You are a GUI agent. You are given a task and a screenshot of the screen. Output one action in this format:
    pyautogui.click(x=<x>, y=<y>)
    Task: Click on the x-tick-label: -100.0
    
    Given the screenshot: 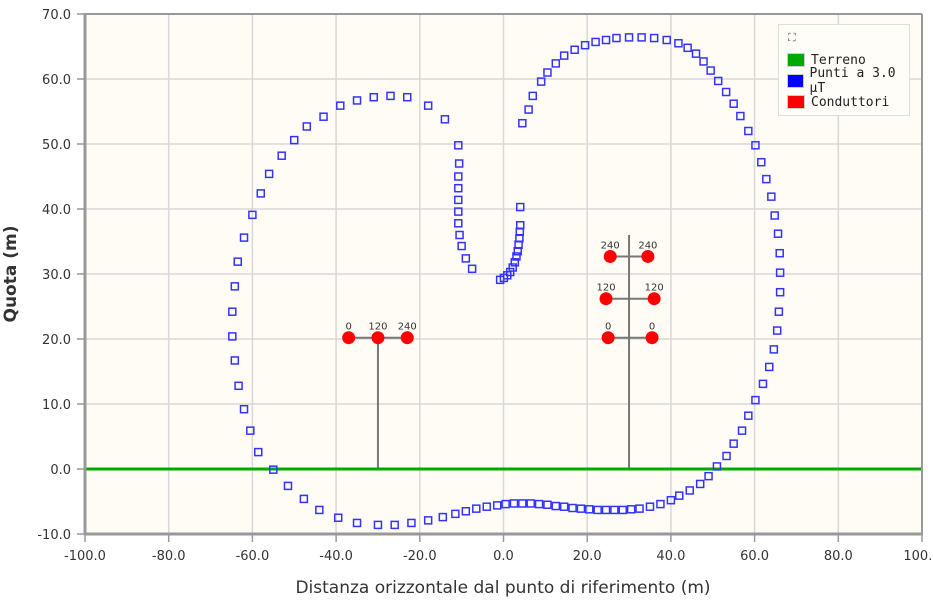 What is the action you would take?
    pyautogui.click(x=85, y=556)
    